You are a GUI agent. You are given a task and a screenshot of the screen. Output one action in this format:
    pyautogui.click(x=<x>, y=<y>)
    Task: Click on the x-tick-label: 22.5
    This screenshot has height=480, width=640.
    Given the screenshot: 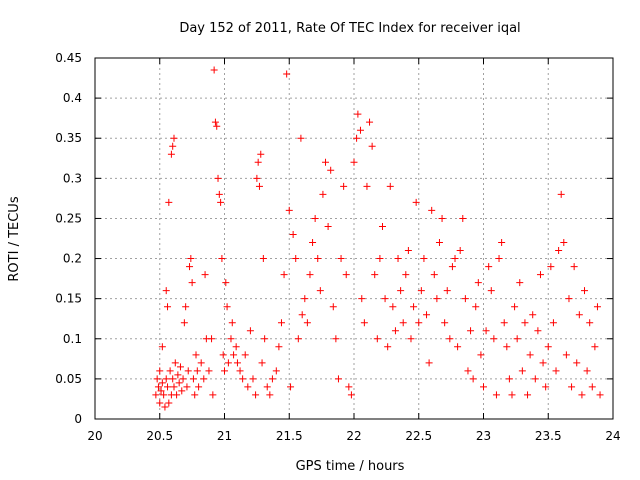 What is the action you would take?
    pyautogui.click(x=418, y=436)
    